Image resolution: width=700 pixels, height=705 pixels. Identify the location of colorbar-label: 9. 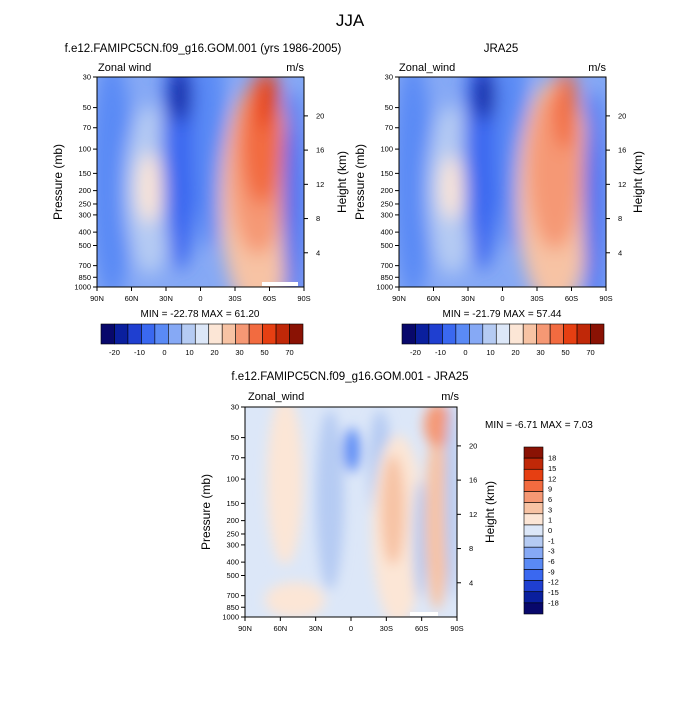
(550, 489).